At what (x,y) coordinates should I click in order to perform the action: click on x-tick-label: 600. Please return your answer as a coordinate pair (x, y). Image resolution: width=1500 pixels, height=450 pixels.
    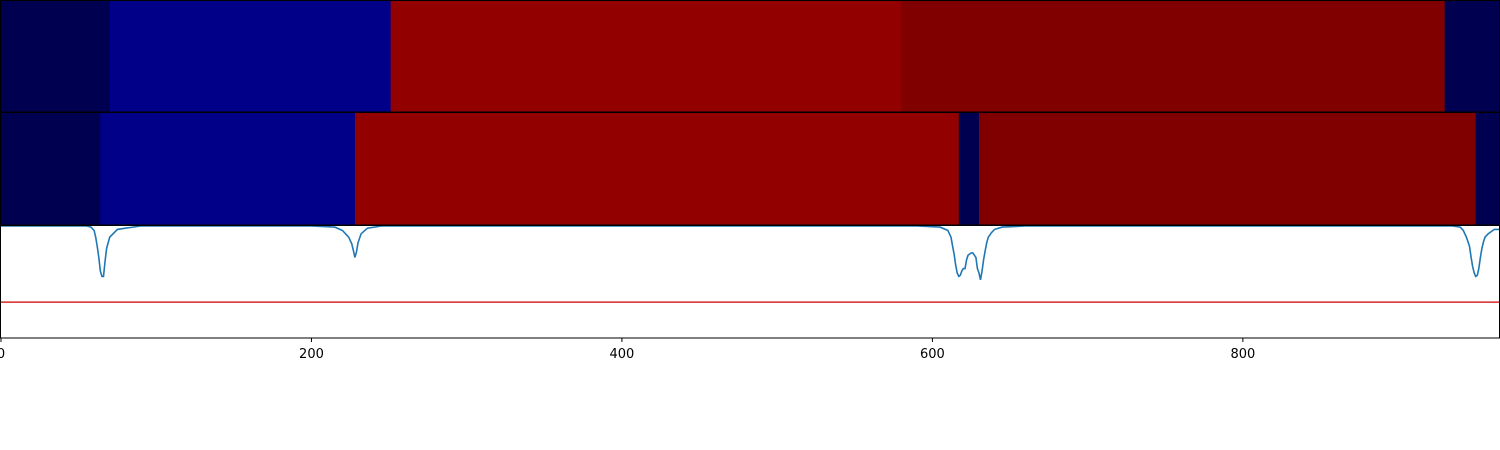
    Looking at the image, I should click on (932, 354).